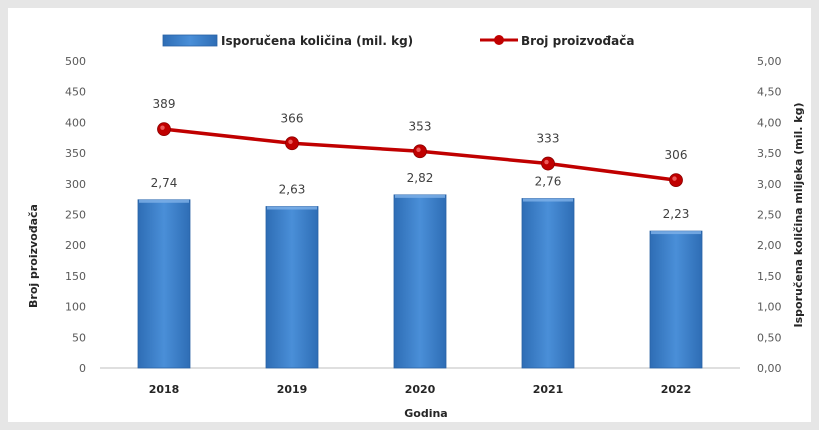 This screenshot has width=819, height=430. I want to click on line-layer, so click(420, 155).